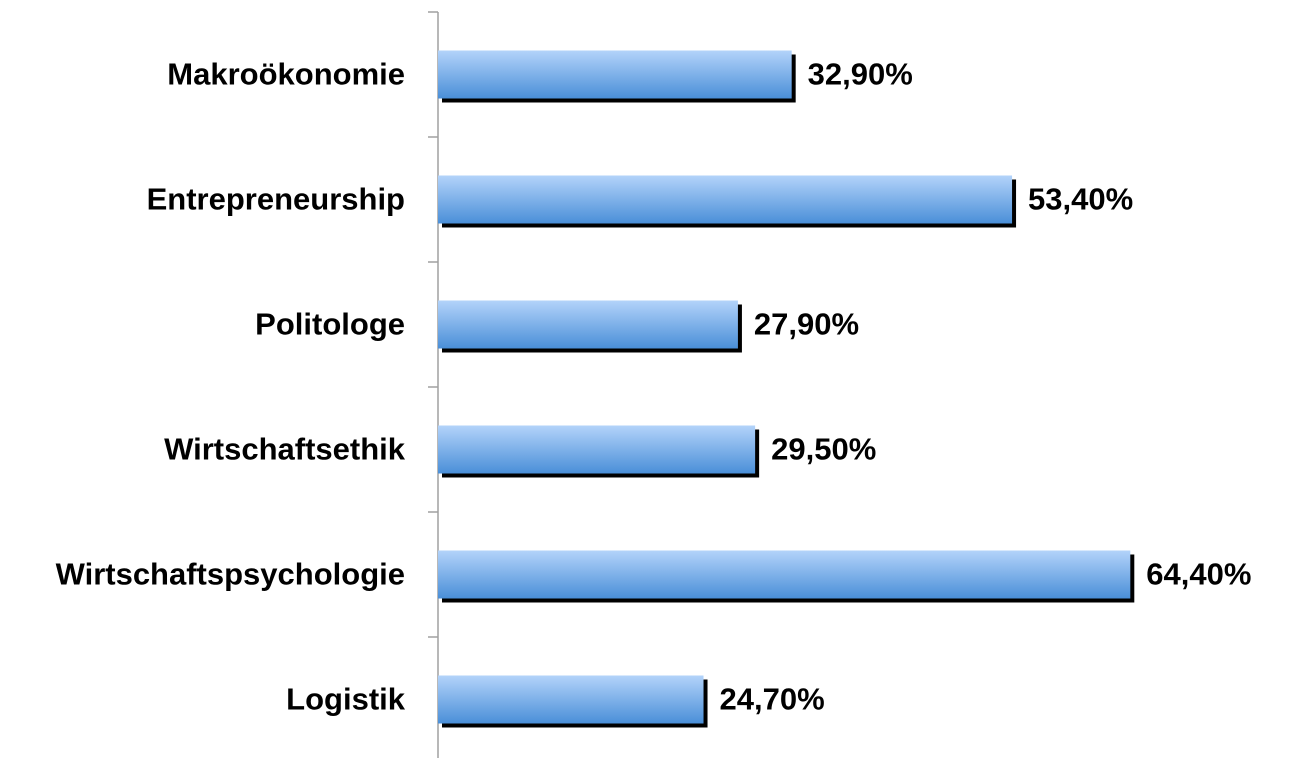  What do you see at coordinates (1080, 199) in the screenshot?
I see `value-label: 53,40%` at bounding box center [1080, 199].